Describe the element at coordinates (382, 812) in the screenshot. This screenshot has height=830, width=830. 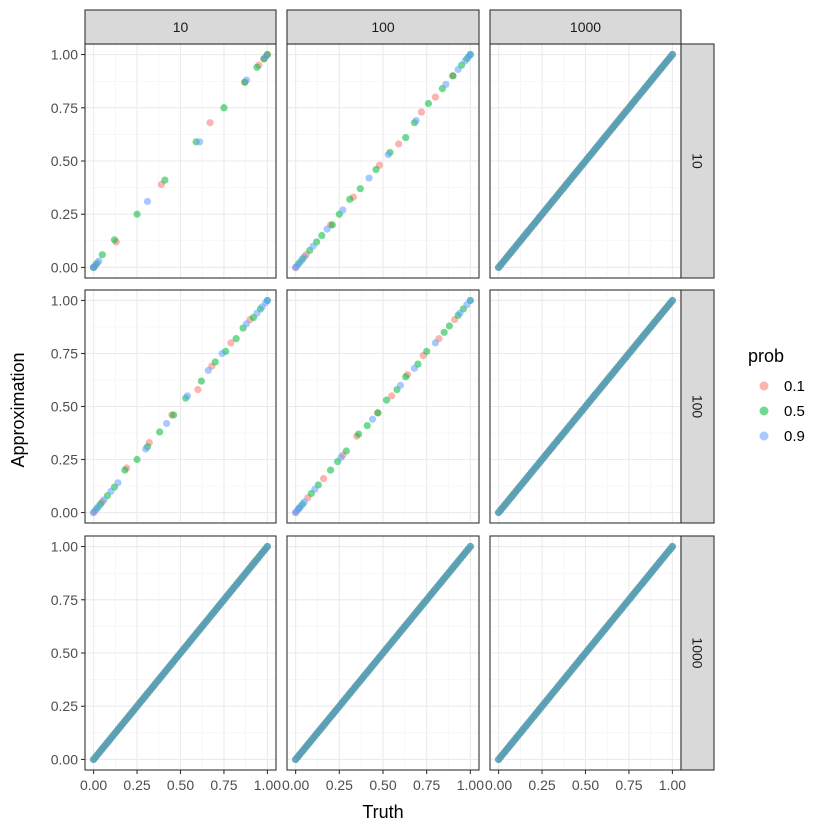
I see `x-axis-title: Truth` at that location.